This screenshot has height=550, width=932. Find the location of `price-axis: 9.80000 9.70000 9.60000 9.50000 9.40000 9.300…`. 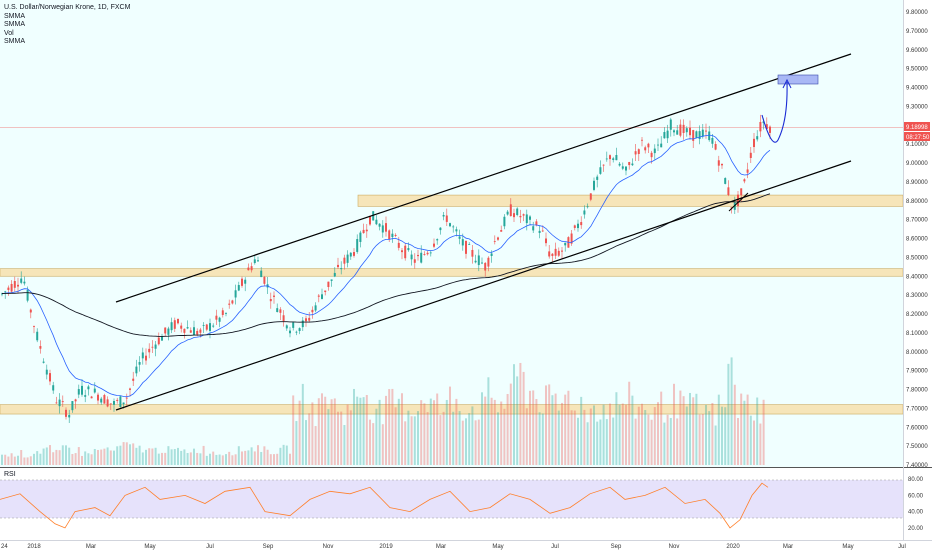

price-axis: 9.80000 9.70000 9.60000 9.50000 9.40000 9.300… is located at coordinates (917, 270).